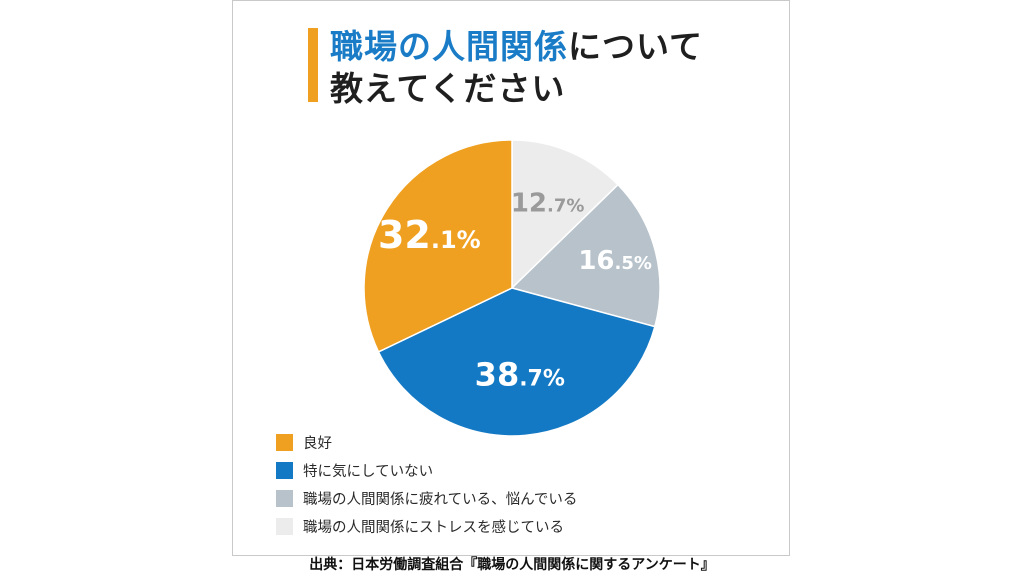 The image size is (1024, 576). What do you see at coordinates (433, 527) in the screenshot?
I see `legend-label: 職場の人間関係にストレスを感じている` at bounding box center [433, 527].